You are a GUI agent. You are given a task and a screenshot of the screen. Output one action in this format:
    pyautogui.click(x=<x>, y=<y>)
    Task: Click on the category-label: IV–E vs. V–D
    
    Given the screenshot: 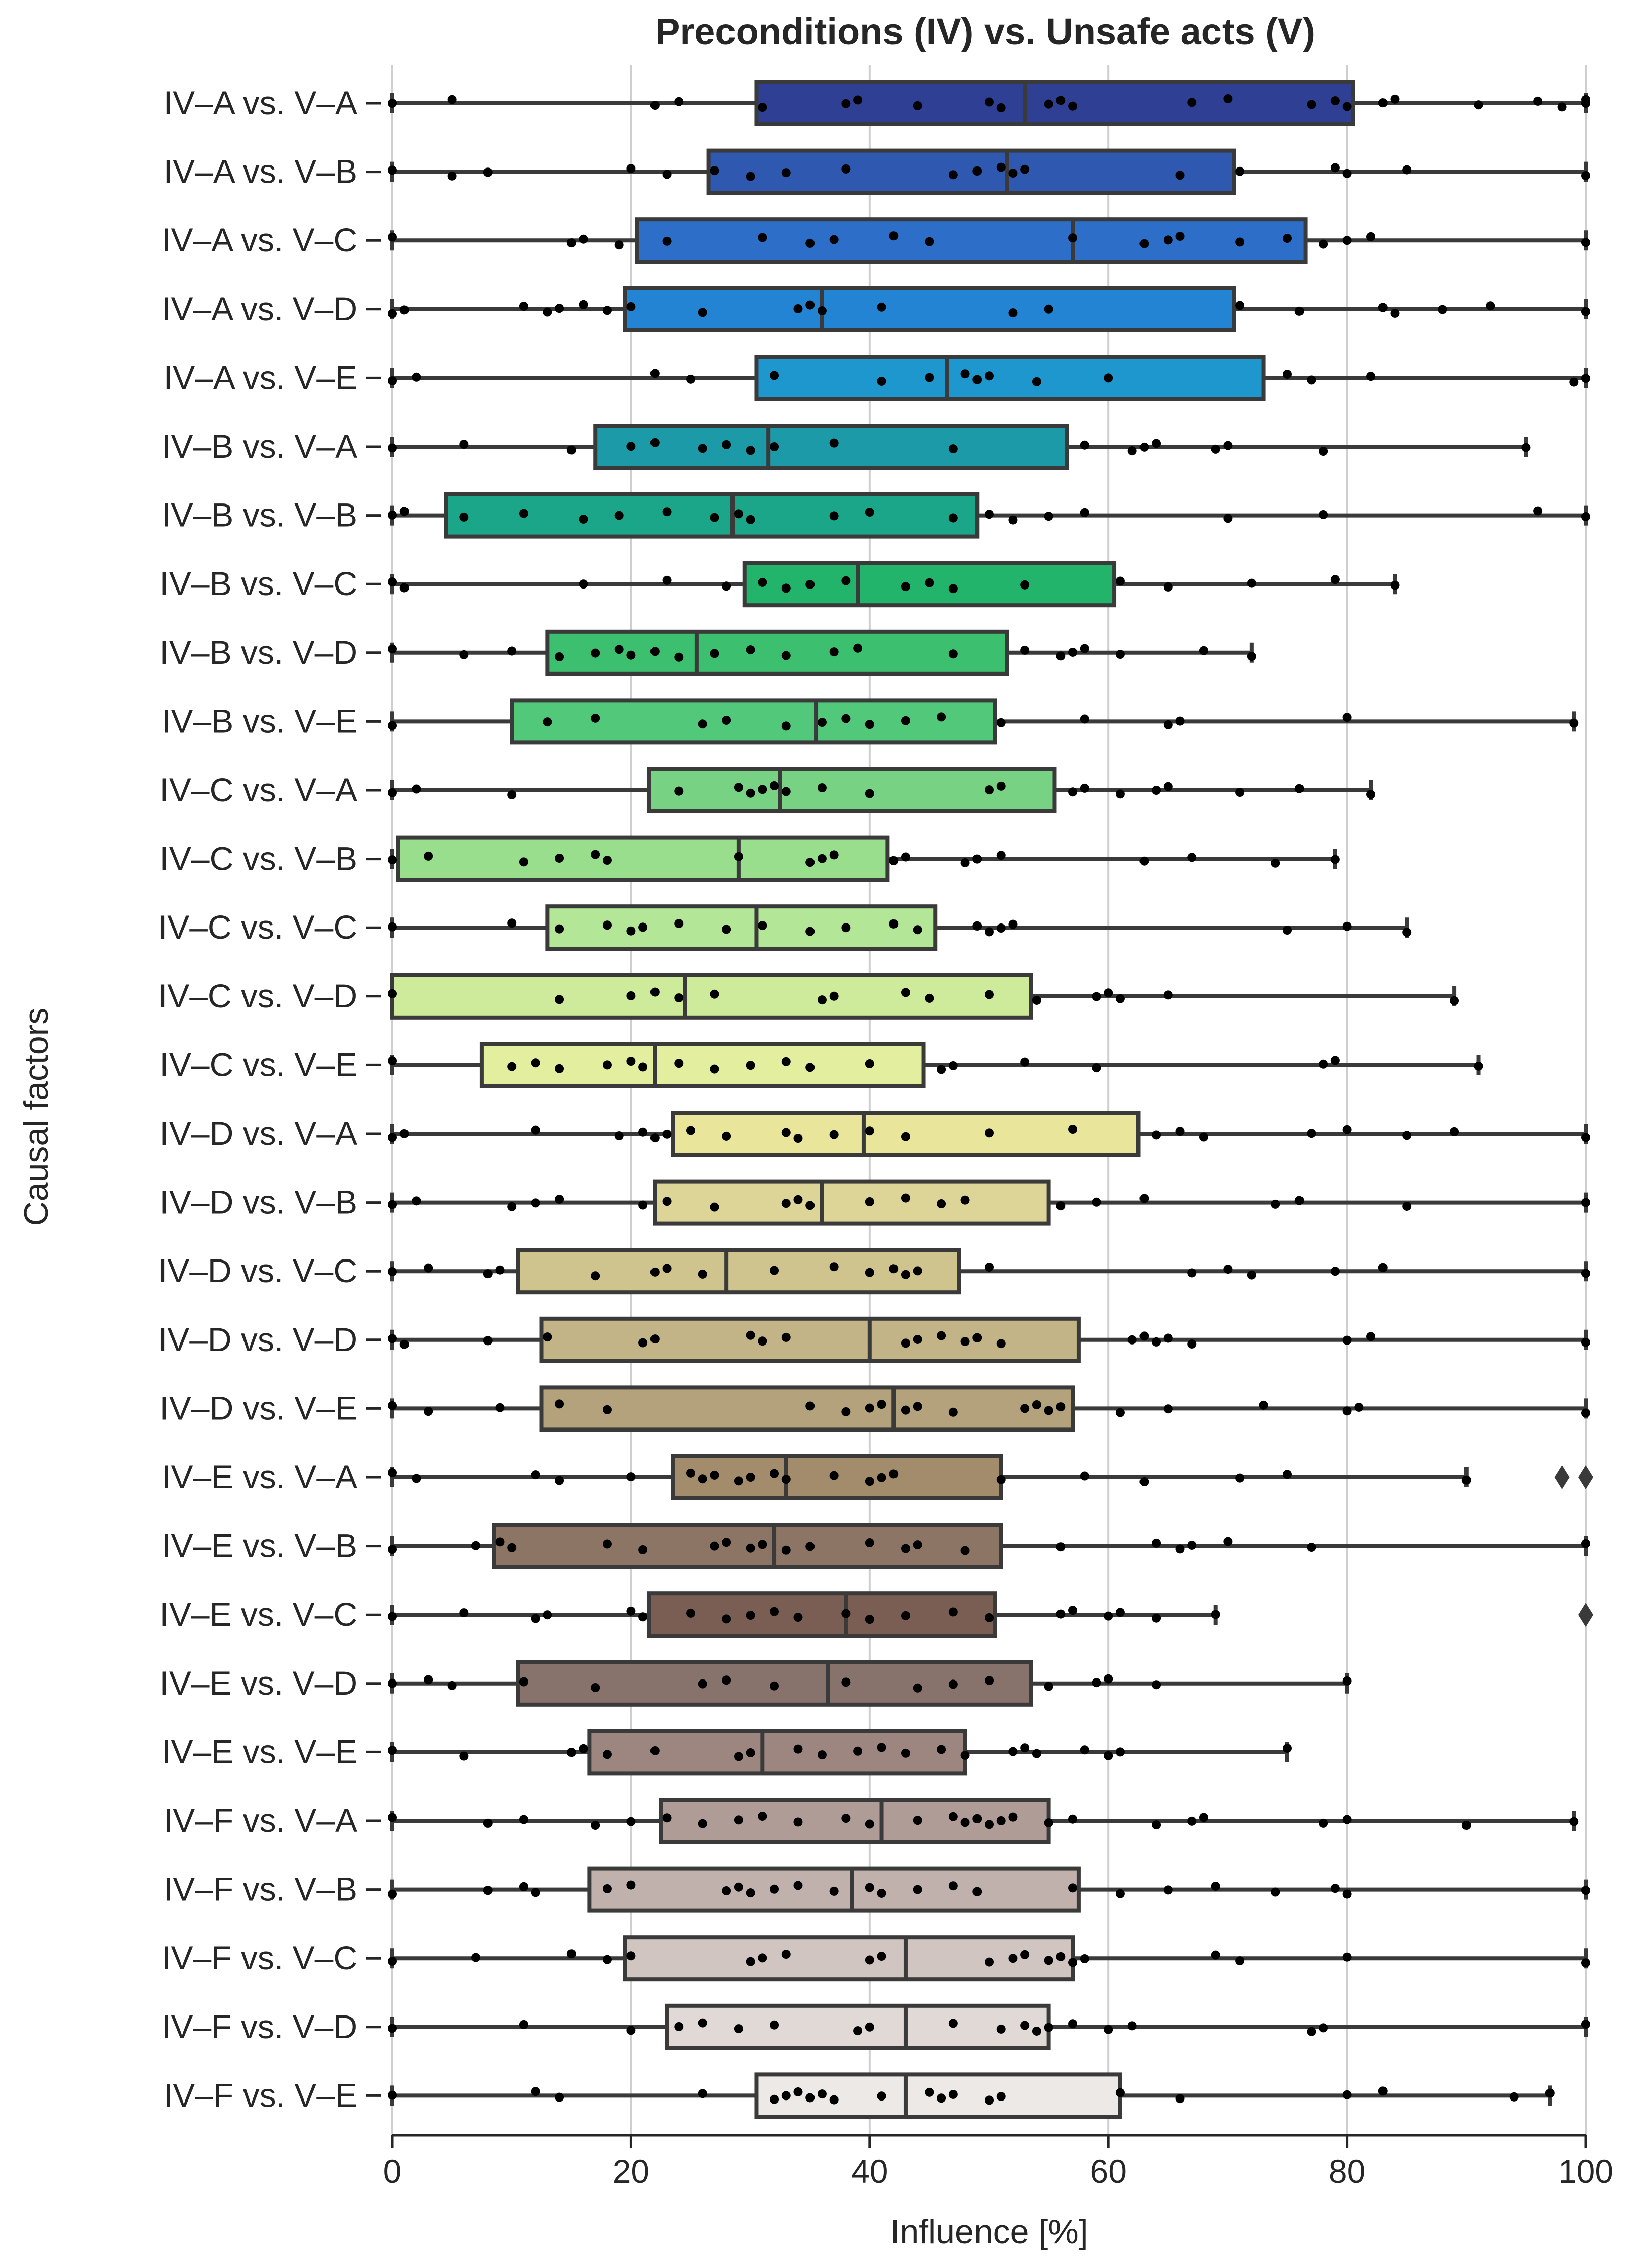 What is the action you would take?
    pyautogui.click(x=259, y=1683)
    